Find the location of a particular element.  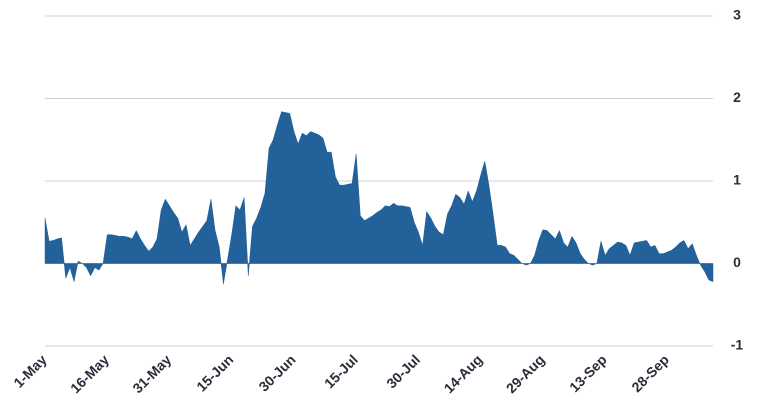

x-tick-label: 30-Jun is located at coordinates (276, 372).